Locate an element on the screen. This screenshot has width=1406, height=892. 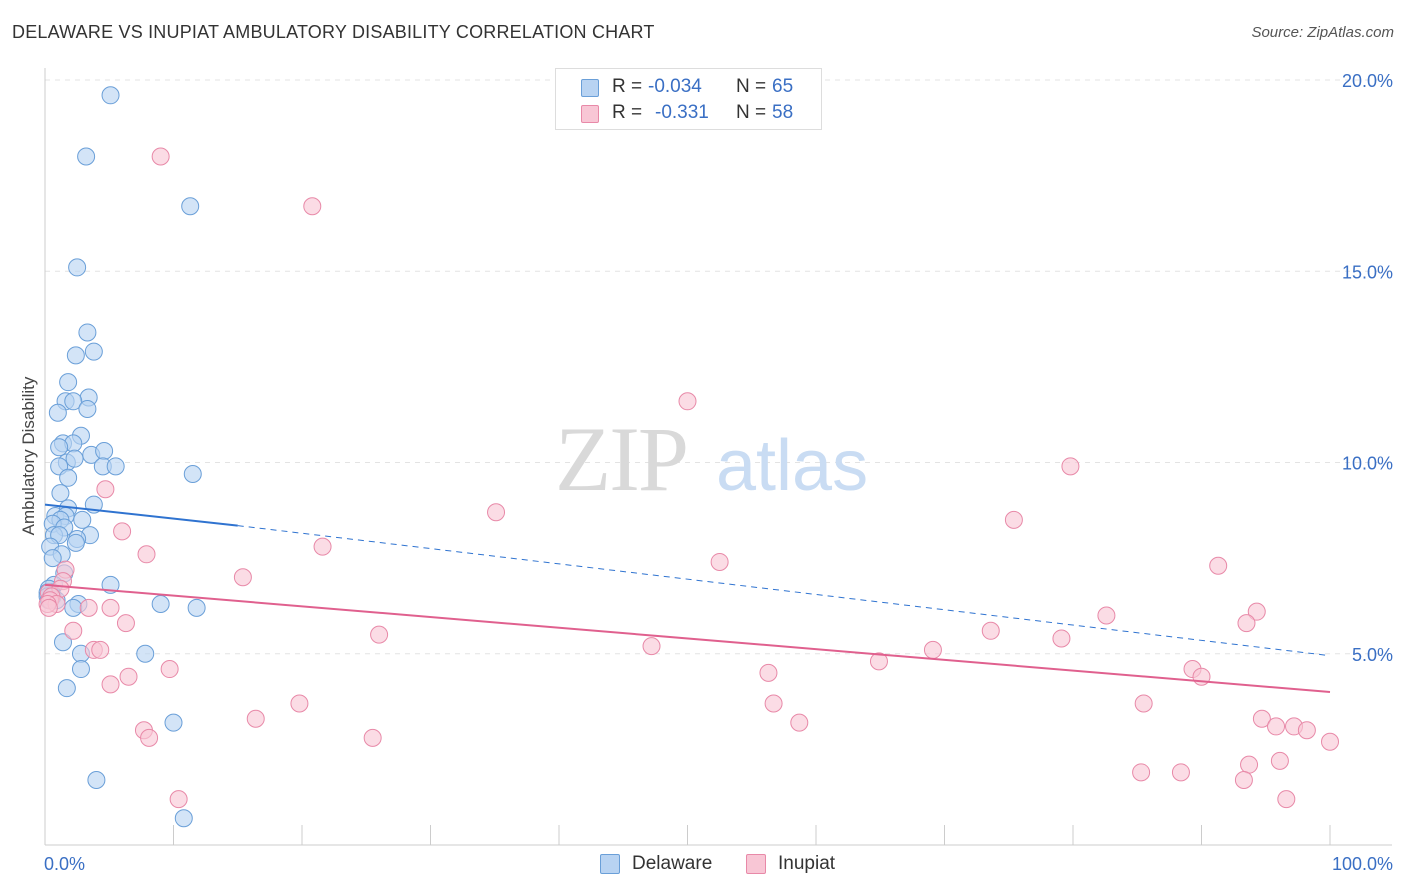
legend: R = -0.034 N = 65 R = -0.331 N = 58 is located at coordinates (688, 99).